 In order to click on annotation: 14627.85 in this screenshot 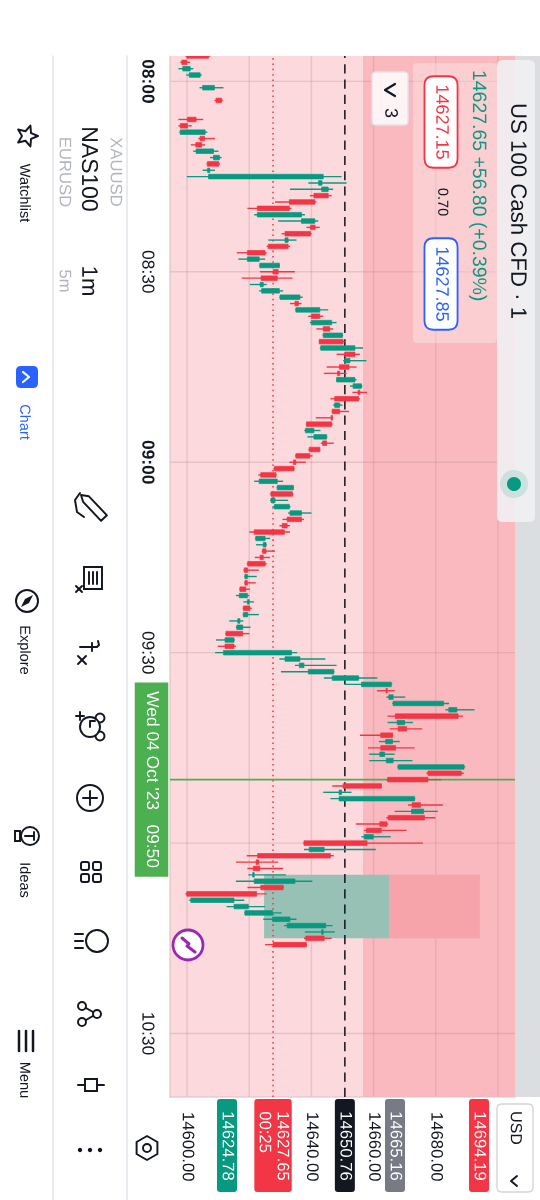, I will do `click(442, 284)`.